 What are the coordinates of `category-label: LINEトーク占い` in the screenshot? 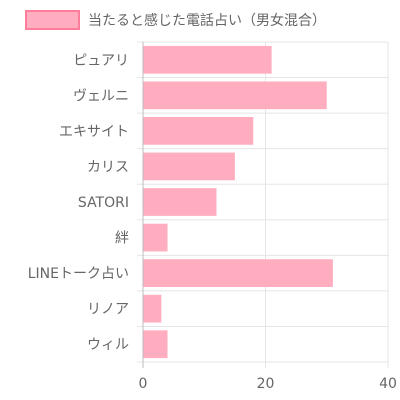 It's located at (78, 274).